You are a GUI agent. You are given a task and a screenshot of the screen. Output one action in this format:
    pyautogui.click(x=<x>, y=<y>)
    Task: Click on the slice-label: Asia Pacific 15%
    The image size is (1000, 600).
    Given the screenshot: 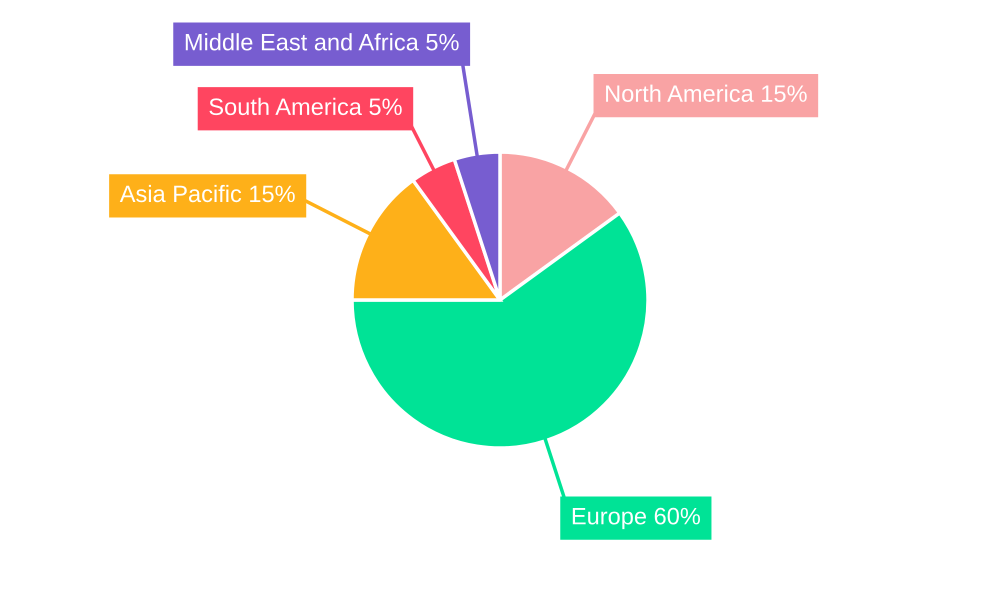 What is the action you would take?
    pyautogui.click(x=207, y=193)
    